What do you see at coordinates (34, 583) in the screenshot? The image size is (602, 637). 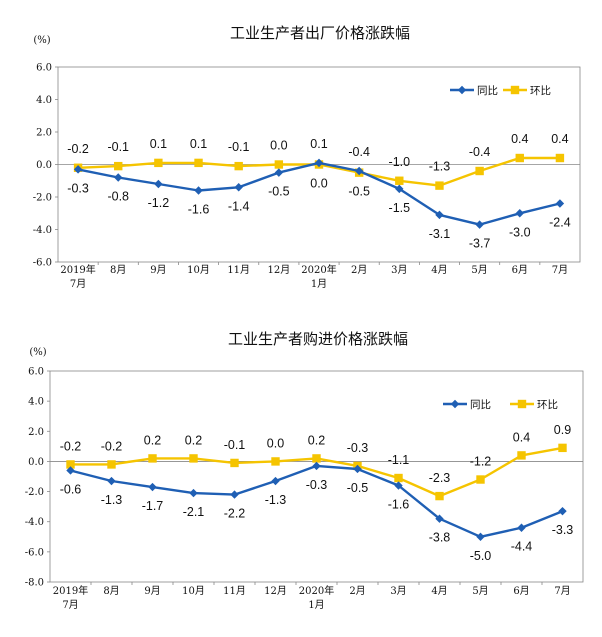 I see `y-tick-label: -8.0` at bounding box center [34, 583].